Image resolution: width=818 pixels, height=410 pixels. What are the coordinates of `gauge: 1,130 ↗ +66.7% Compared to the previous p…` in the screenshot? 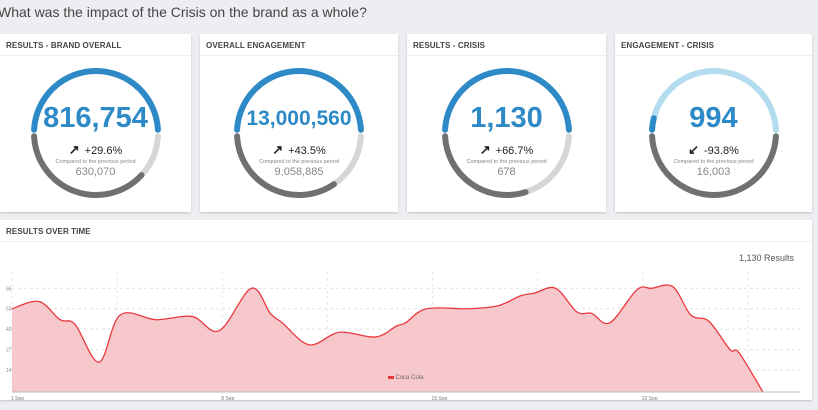 It's located at (507, 133).